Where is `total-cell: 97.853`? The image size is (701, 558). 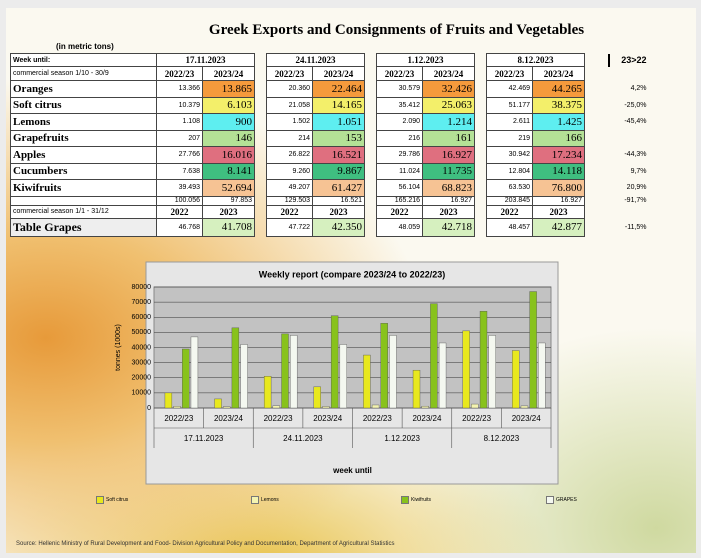
total-cell: 97.853 is located at coordinates (228, 200).